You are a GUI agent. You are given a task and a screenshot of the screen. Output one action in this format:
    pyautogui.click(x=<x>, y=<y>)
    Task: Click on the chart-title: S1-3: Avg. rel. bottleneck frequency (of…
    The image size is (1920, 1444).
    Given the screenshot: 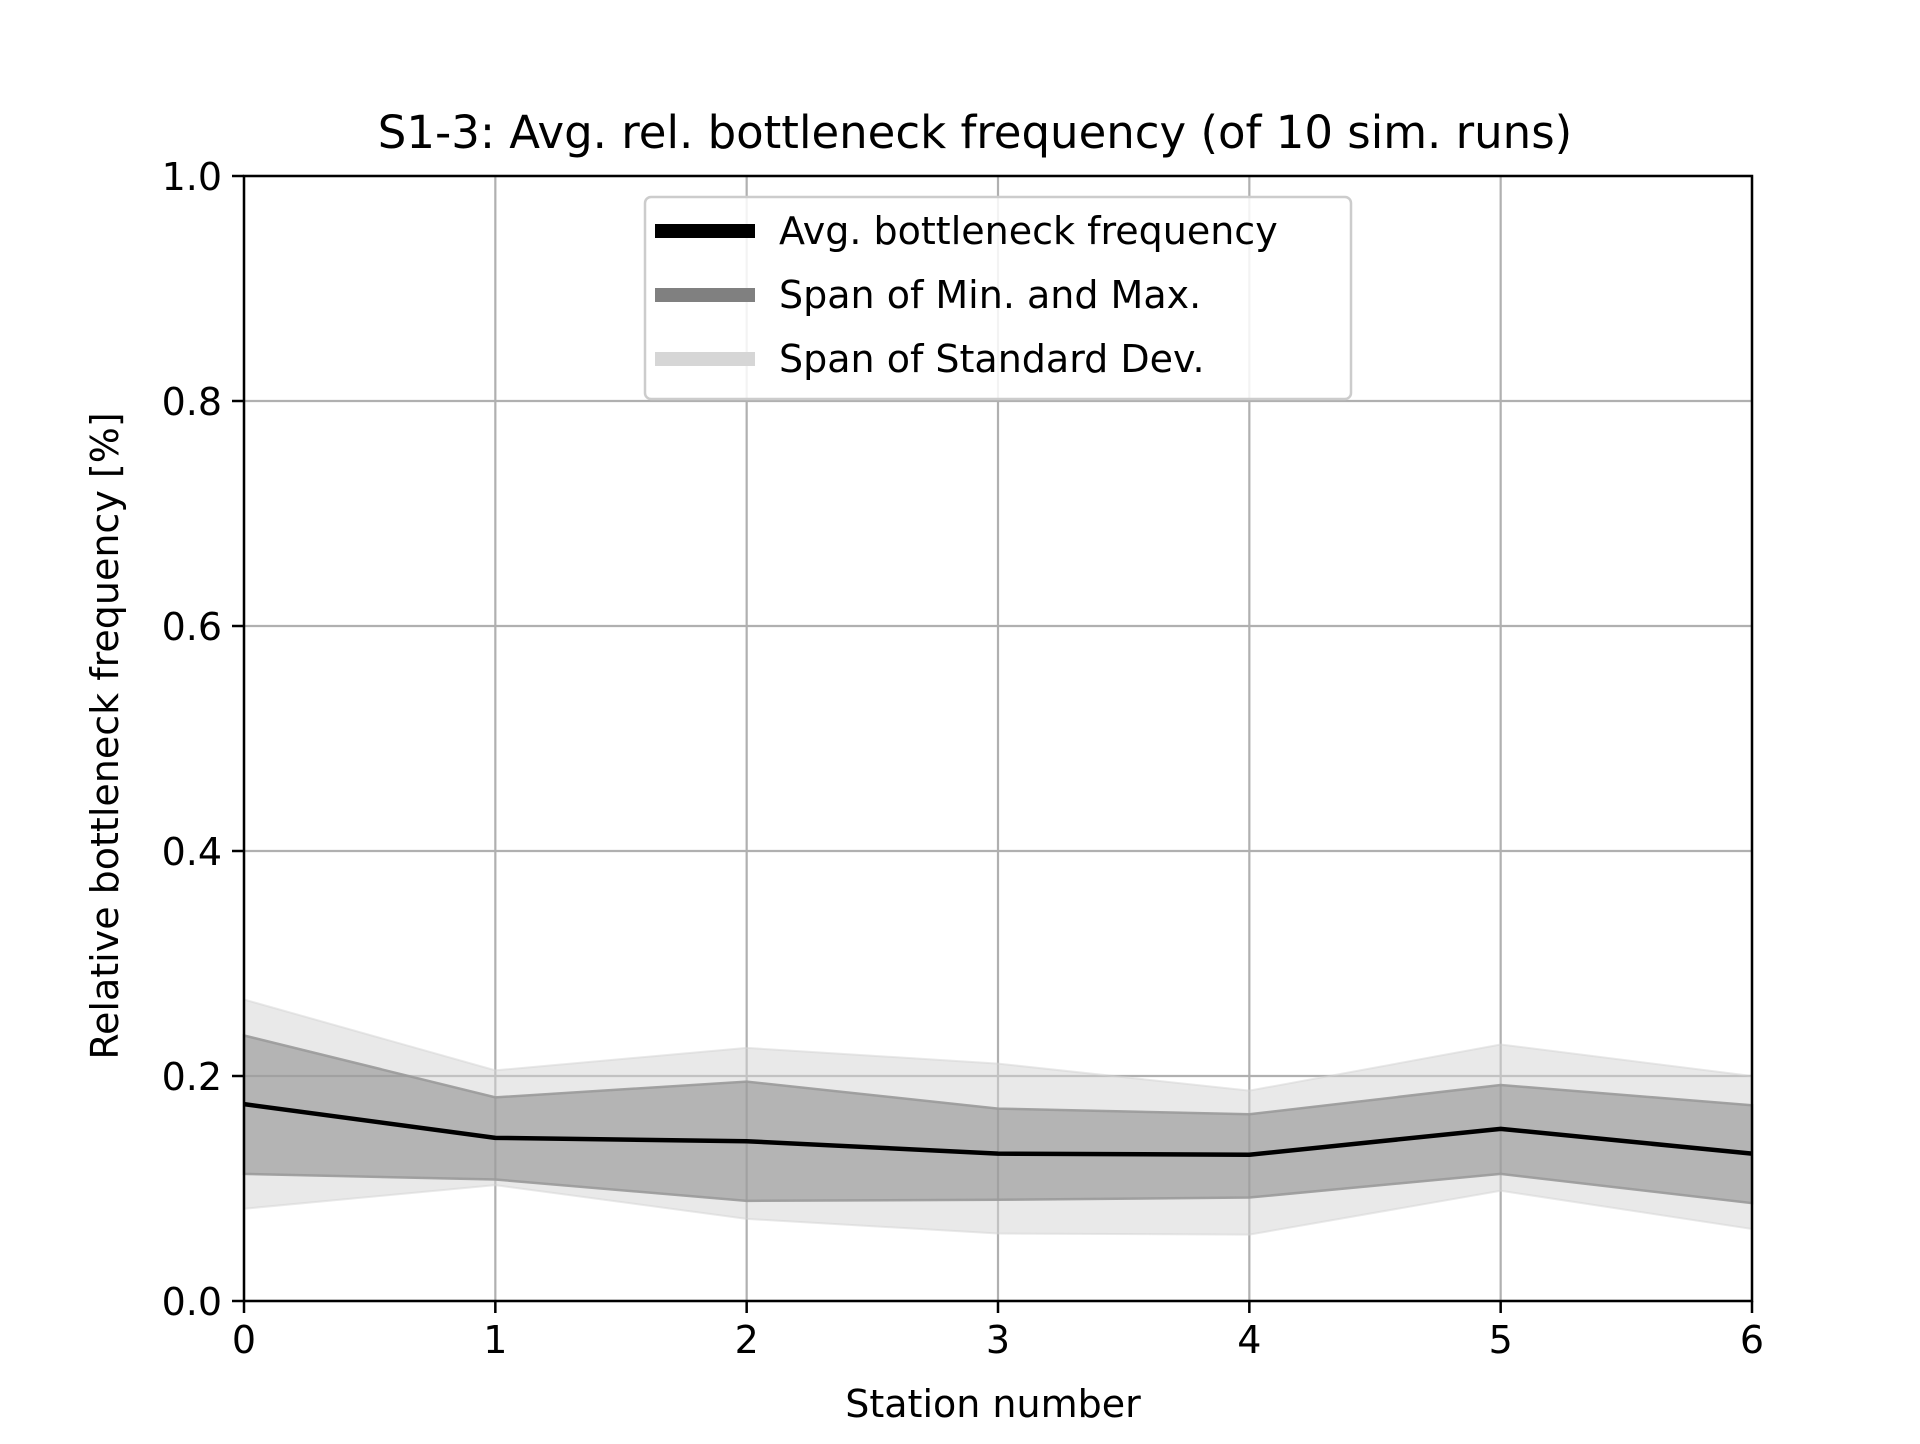 What is the action you would take?
    pyautogui.click(x=975, y=132)
    